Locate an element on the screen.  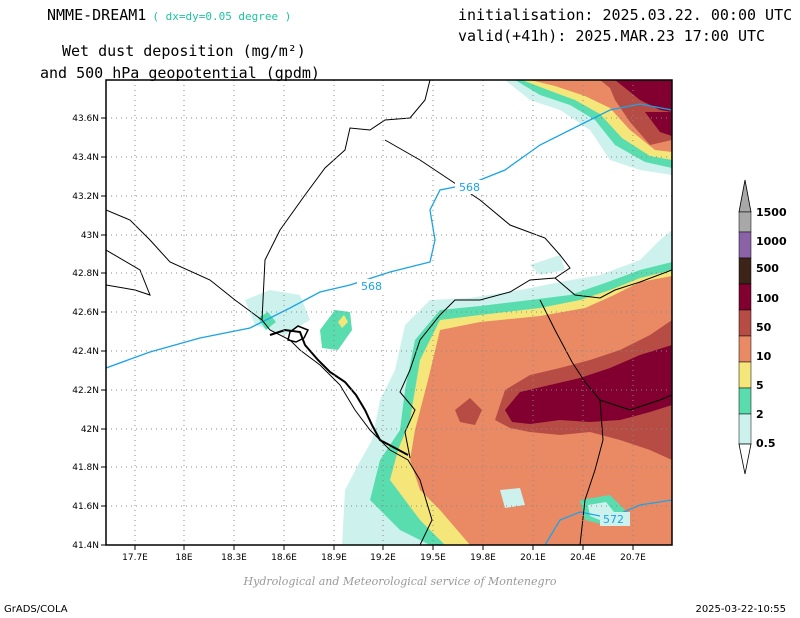
lon-tick-label: 19.8E is located at coordinates (483, 558).